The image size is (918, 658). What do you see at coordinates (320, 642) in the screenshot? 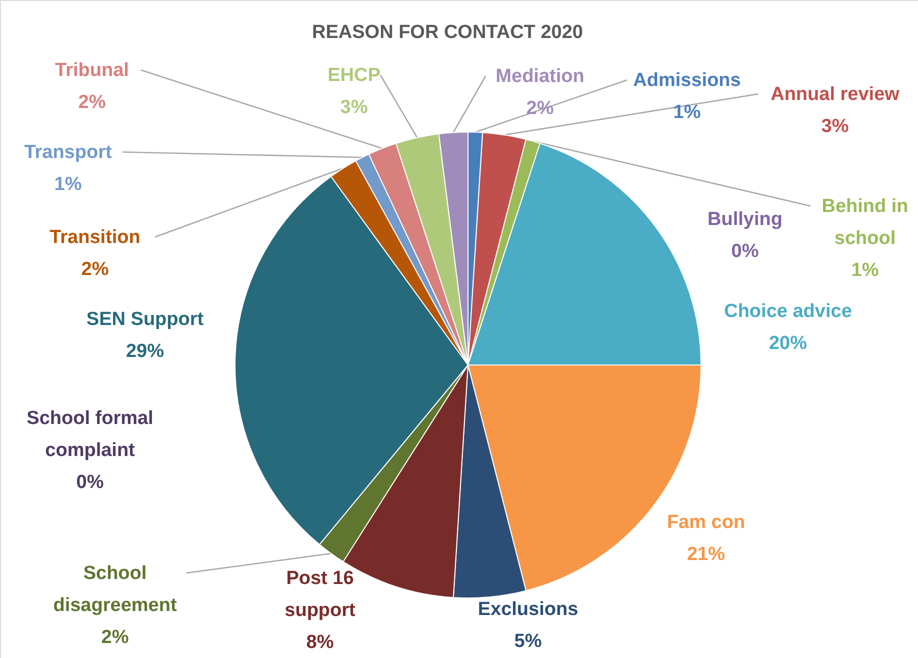
I see `data-label: 8%` at bounding box center [320, 642].